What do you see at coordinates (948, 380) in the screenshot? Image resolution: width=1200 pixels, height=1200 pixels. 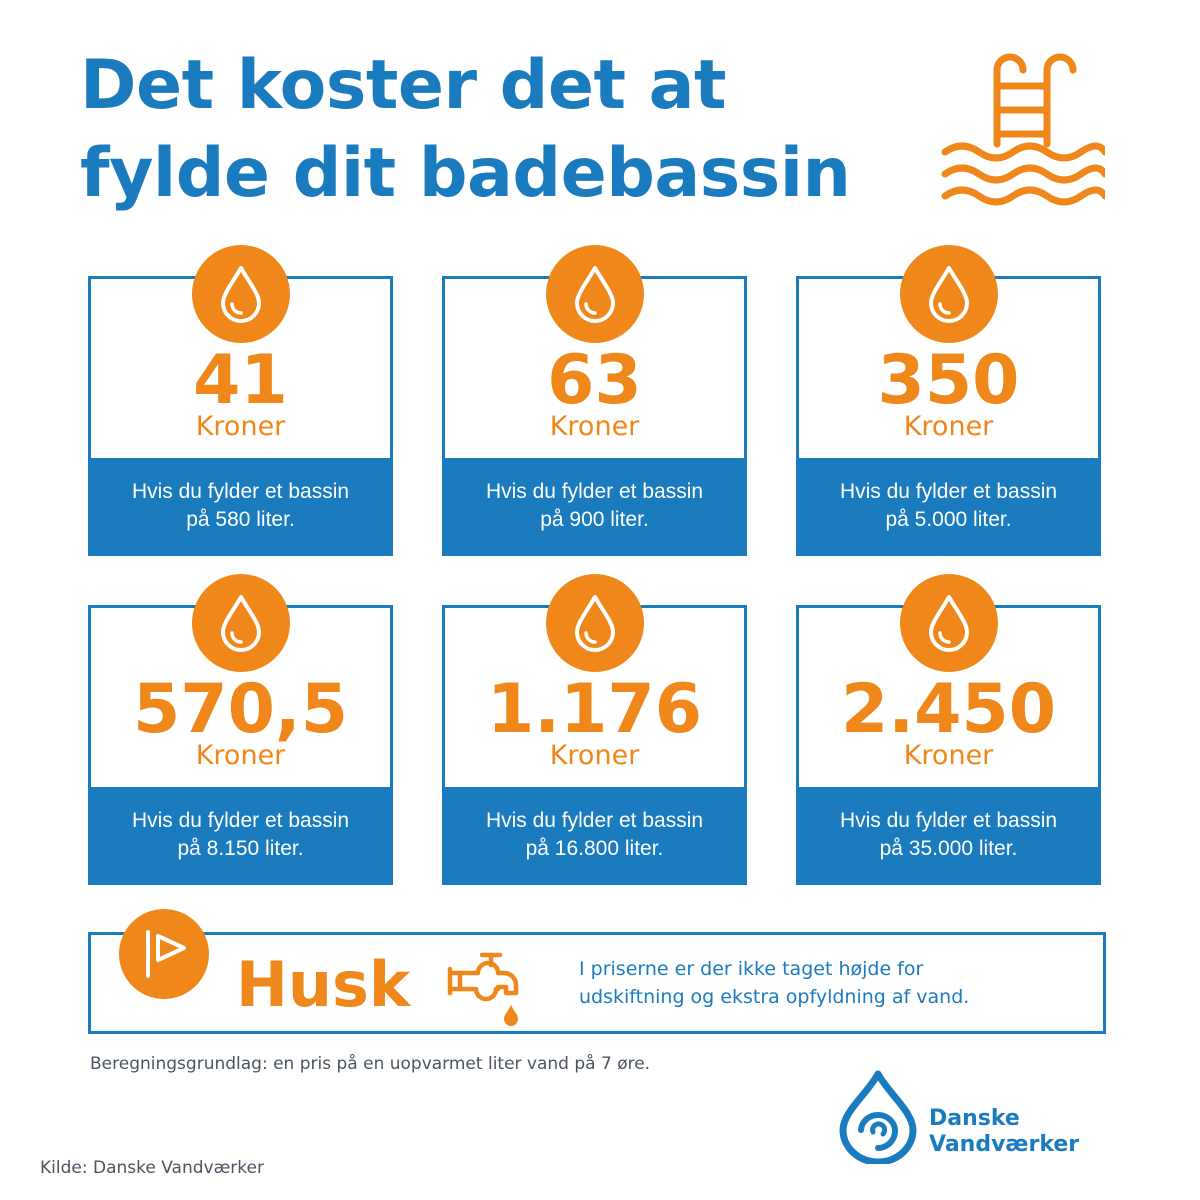 I see `price-amount: 350` at bounding box center [948, 380].